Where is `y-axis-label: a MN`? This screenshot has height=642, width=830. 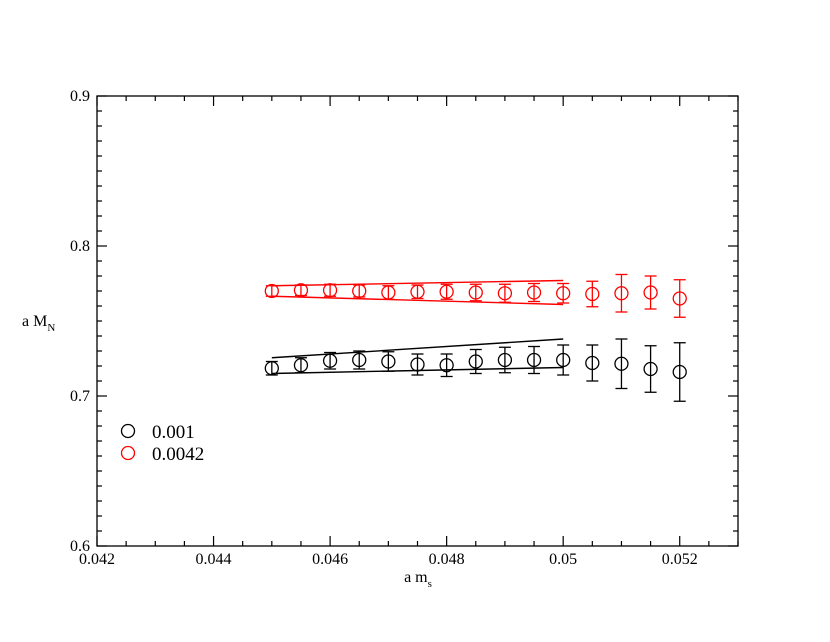 y-axis-label: a MN is located at coordinates (38, 323).